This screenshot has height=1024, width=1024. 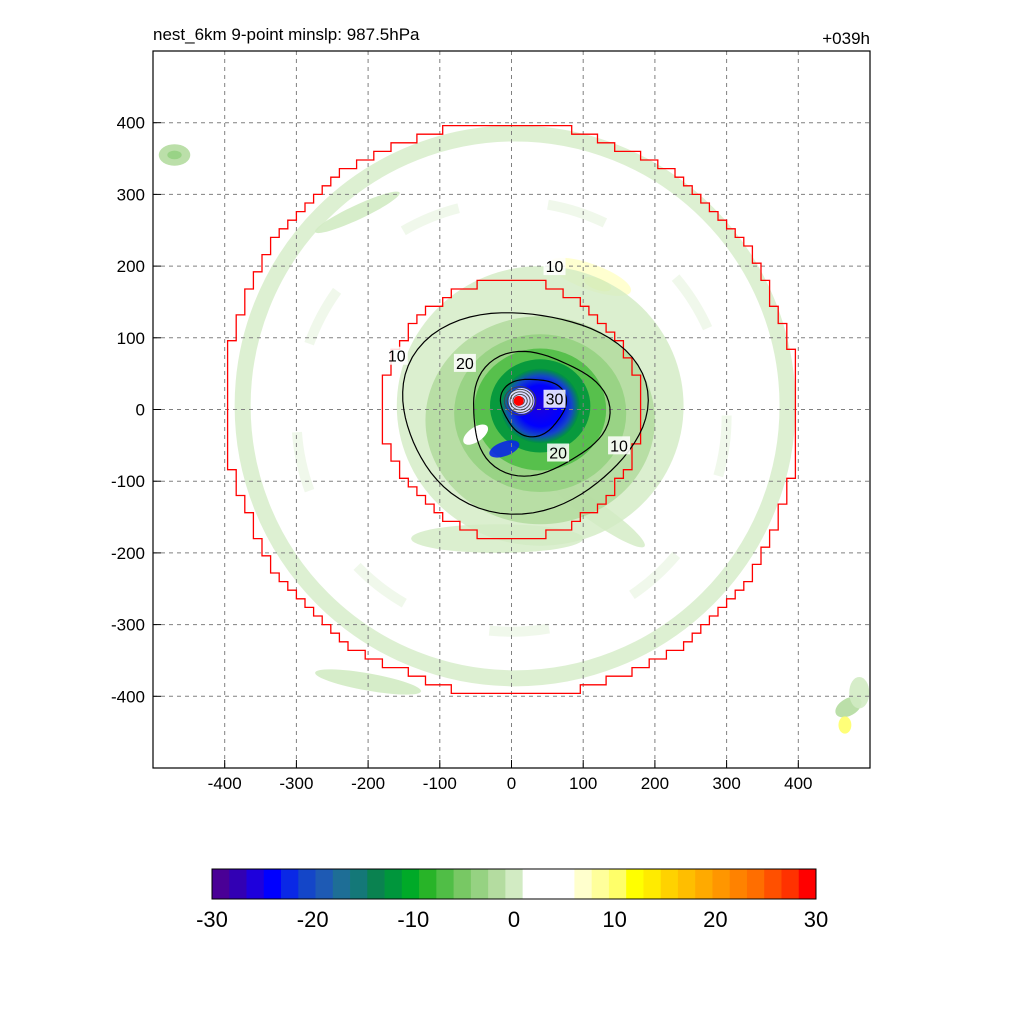 I want to click on center-dot, so click(x=518, y=400).